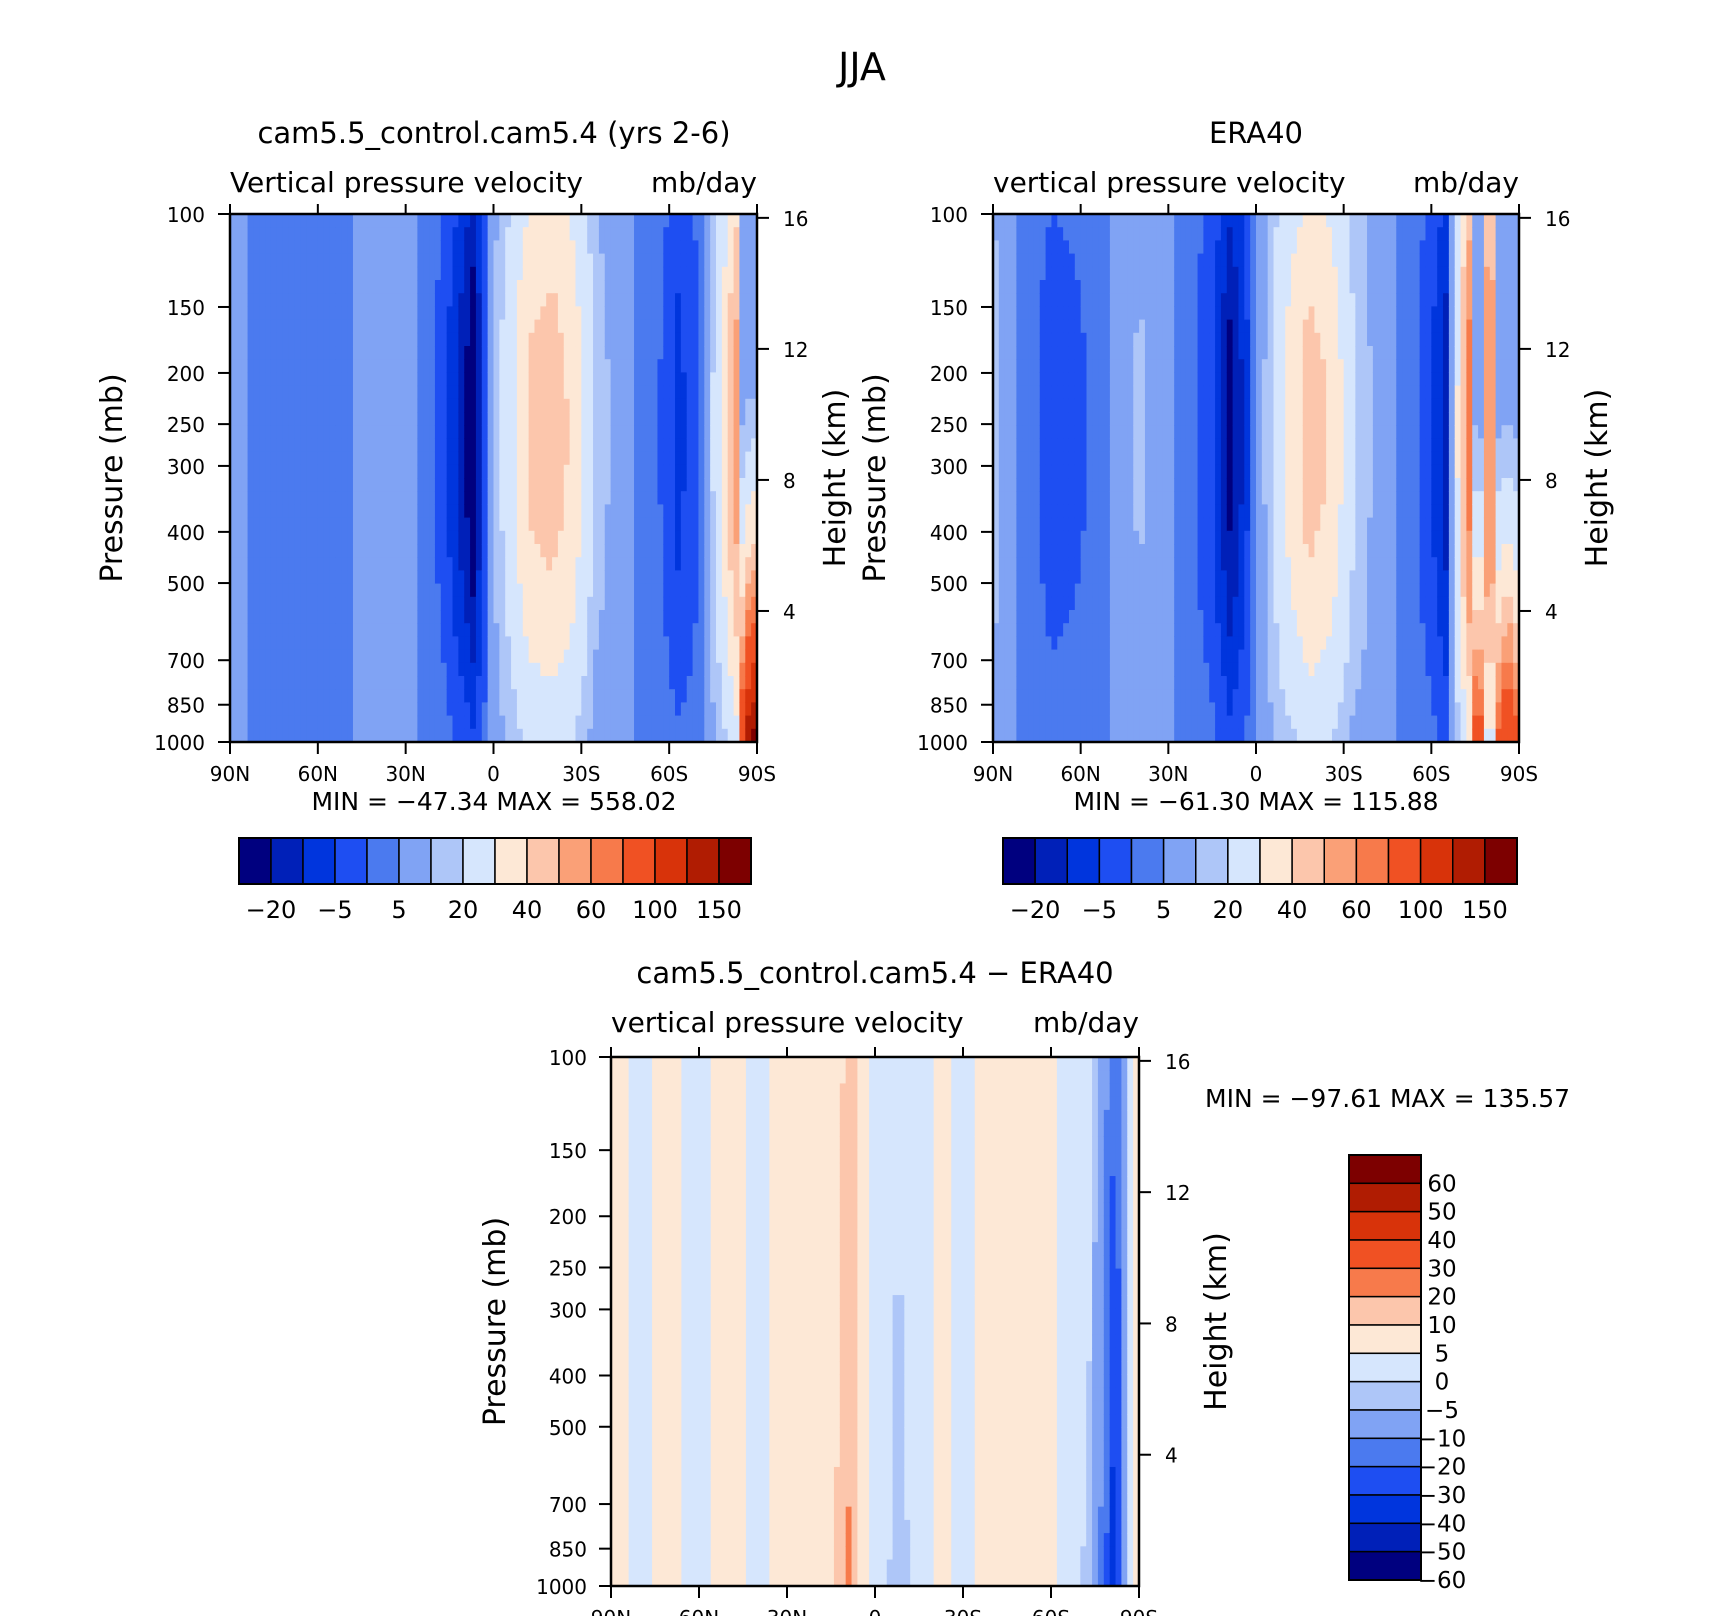 This screenshot has height=1616, width=1710. Describe the element at coordinates (493, 801) in the screenshot. I see `panel-model-stats: MIN = −47.34 MAX = 558.02` at that location.